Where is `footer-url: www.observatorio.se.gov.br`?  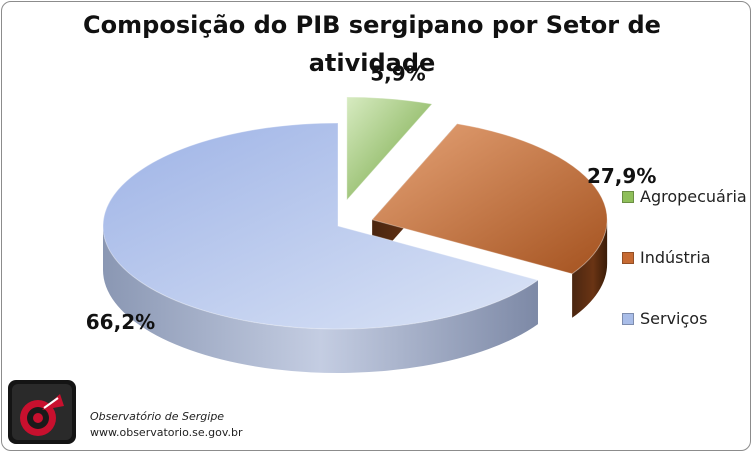 footer-url: www.observatorio.se.gov.br is located at coordinates (166, 432).